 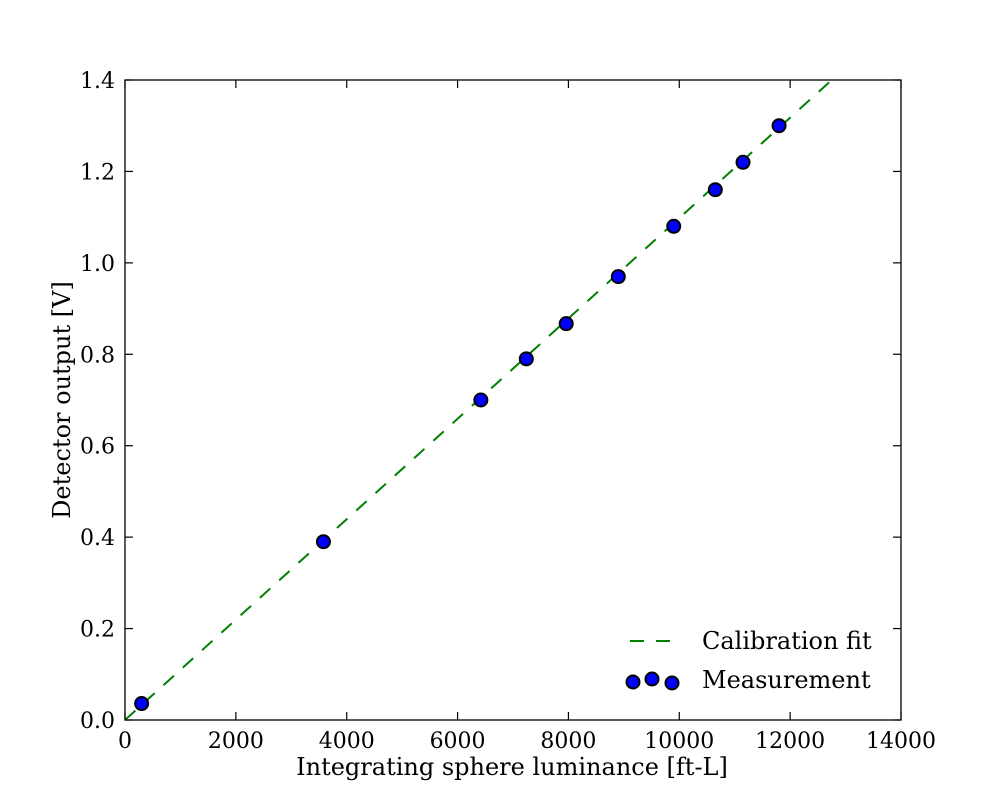 I want to click on y-tick-label: 1.0, so click(x=97, y=264).